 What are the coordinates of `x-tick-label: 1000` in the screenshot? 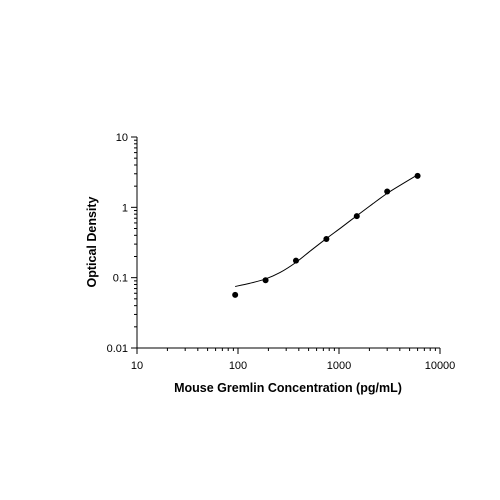 It's located at (339, 366).